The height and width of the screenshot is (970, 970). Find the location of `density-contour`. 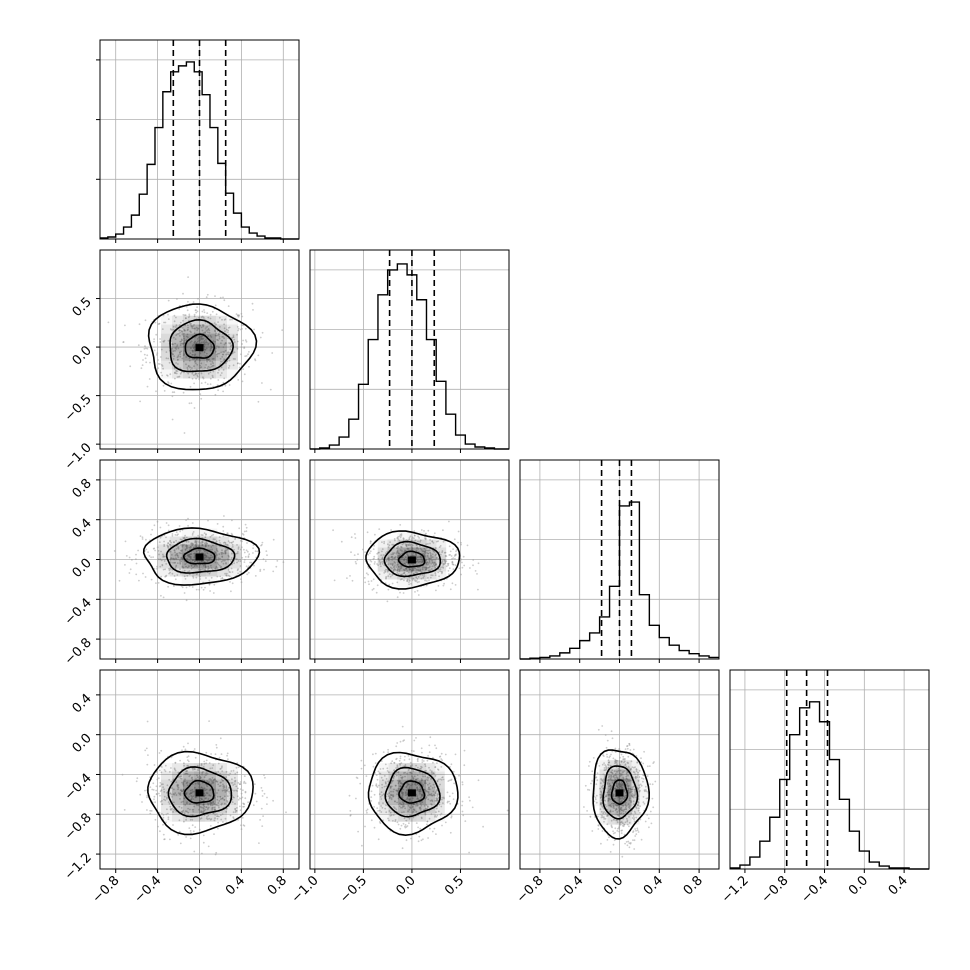

density-contour is located at coordinates (199, 556).